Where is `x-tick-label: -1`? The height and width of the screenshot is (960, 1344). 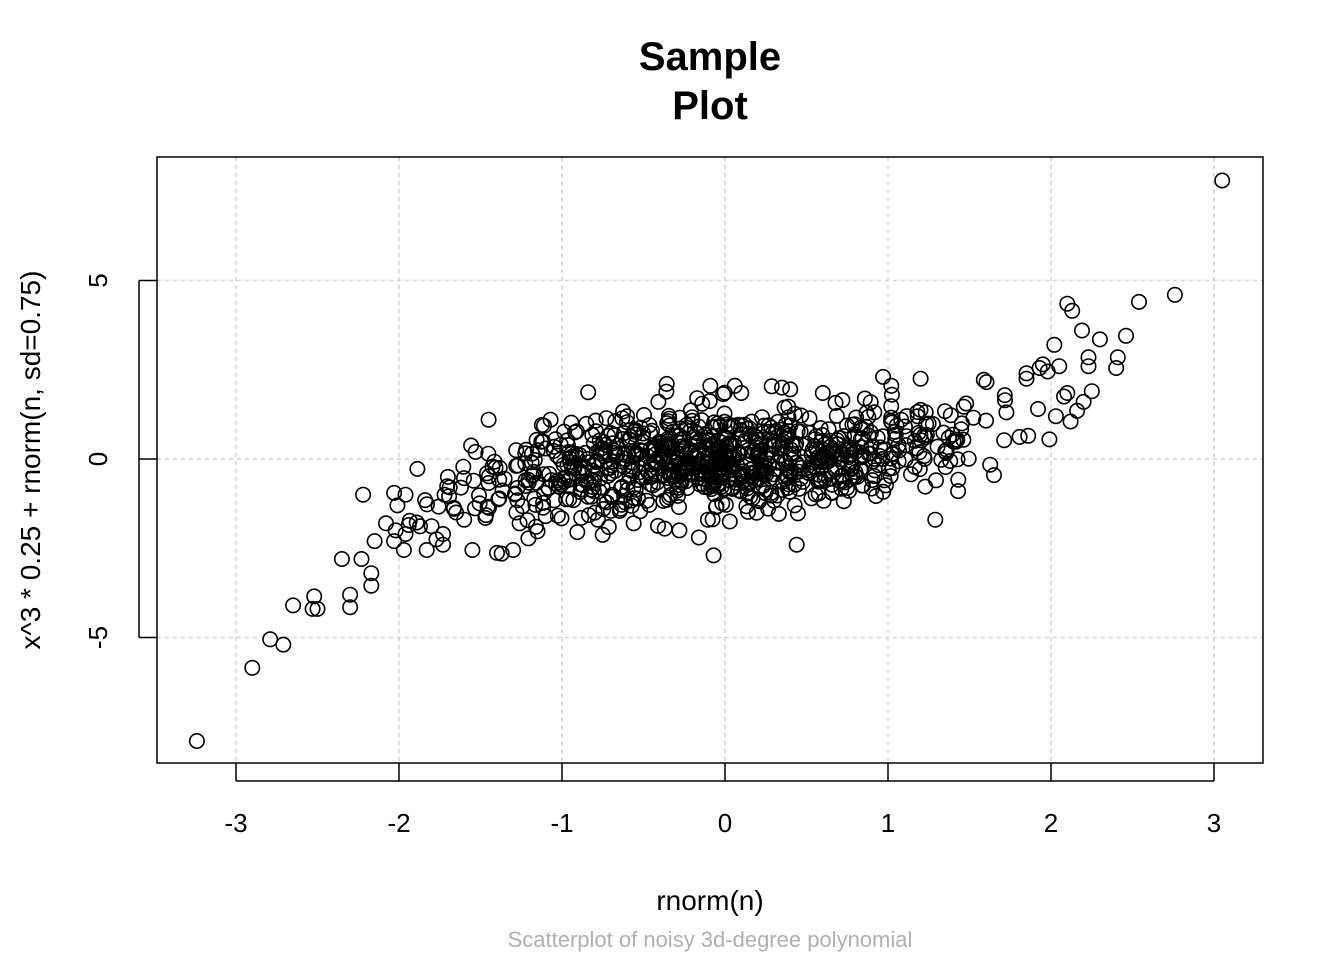
x-tick-label: -1 is located at coordinates (561, 823).